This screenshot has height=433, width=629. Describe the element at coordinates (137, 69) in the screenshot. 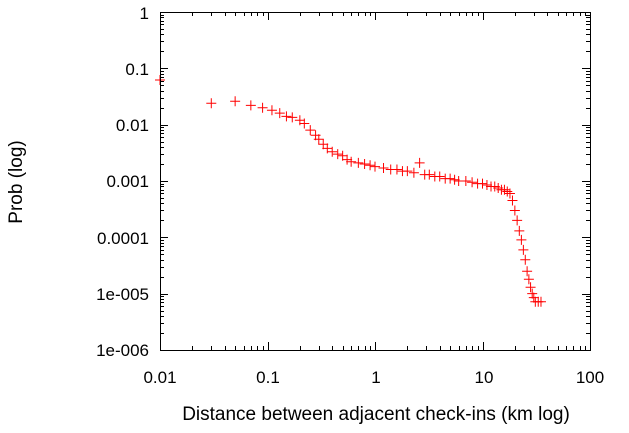

I see `y-tick-label-5: 0.1` at that location.